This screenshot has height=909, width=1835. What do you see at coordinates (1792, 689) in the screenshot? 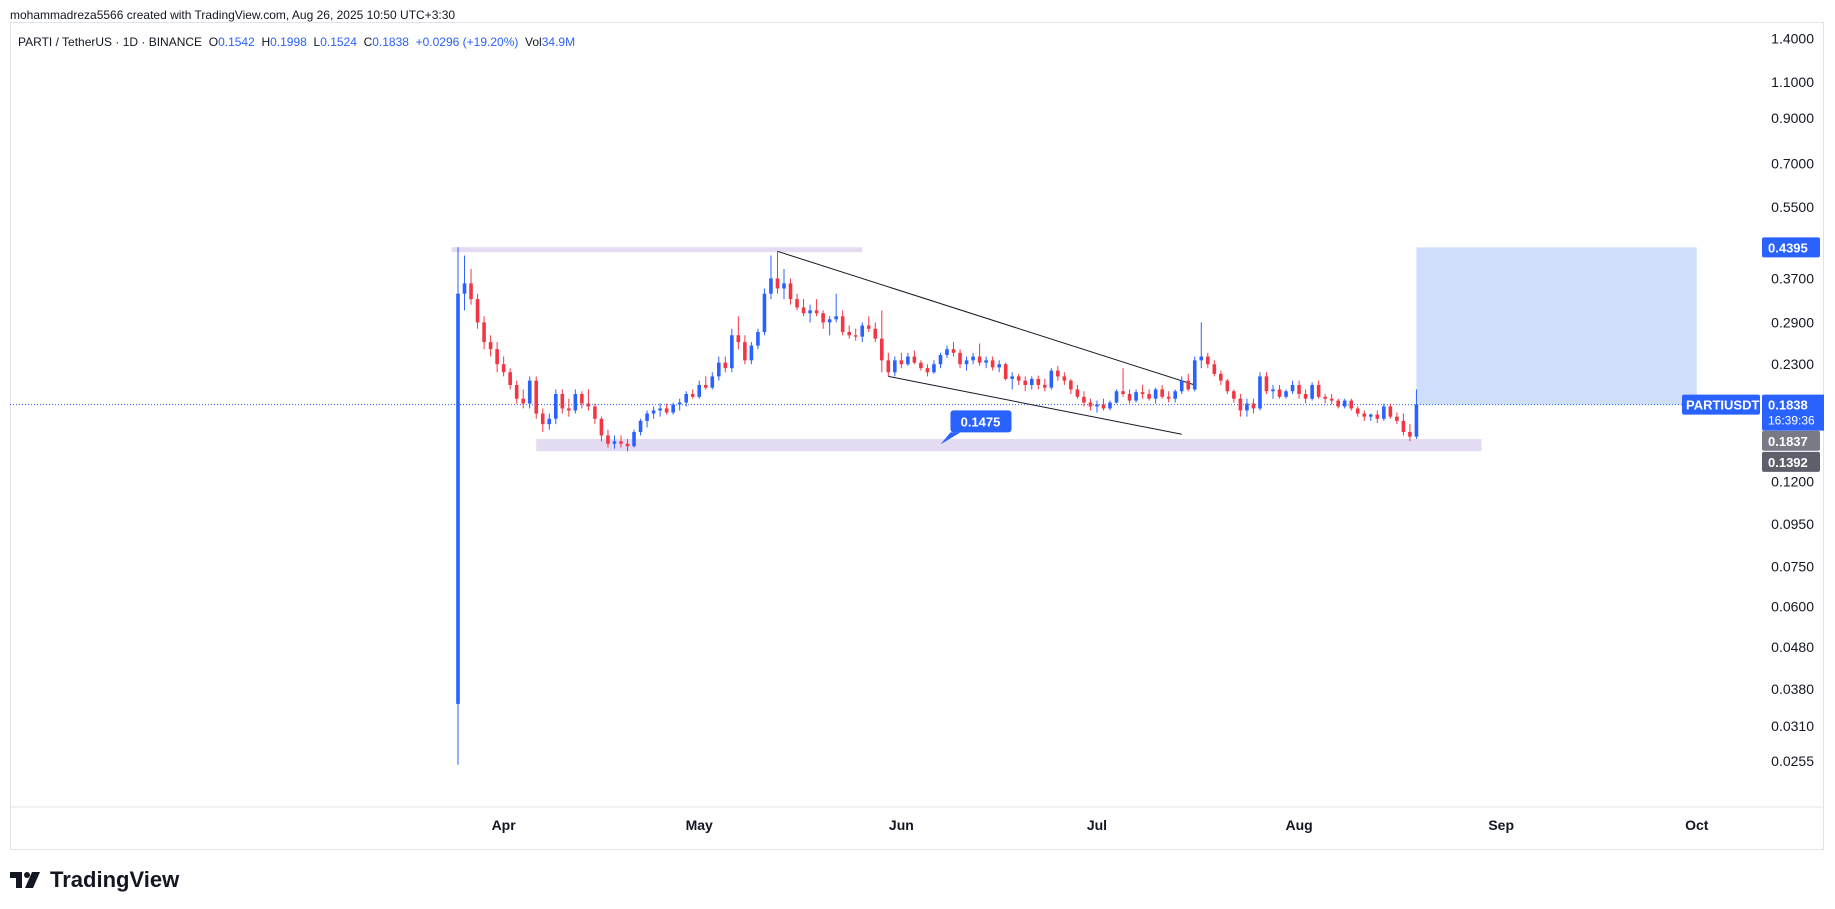
I see `y-tick-label: 0.0380` at bounding box center [1792, 689].